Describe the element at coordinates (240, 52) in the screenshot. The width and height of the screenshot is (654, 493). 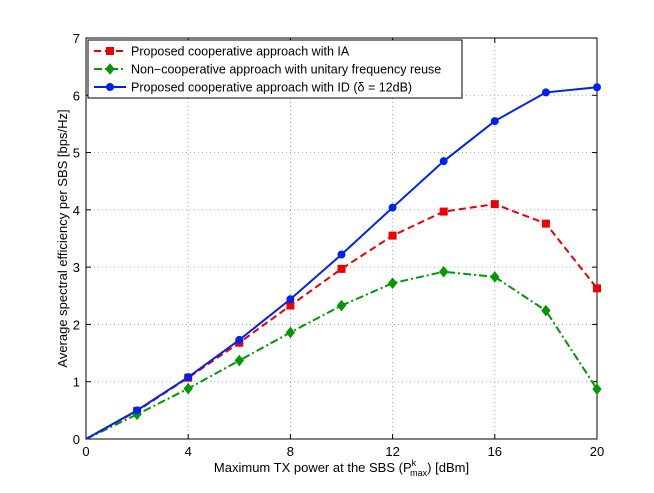
I see `legend-label: Proposed cooperative approach with IA` at that location.